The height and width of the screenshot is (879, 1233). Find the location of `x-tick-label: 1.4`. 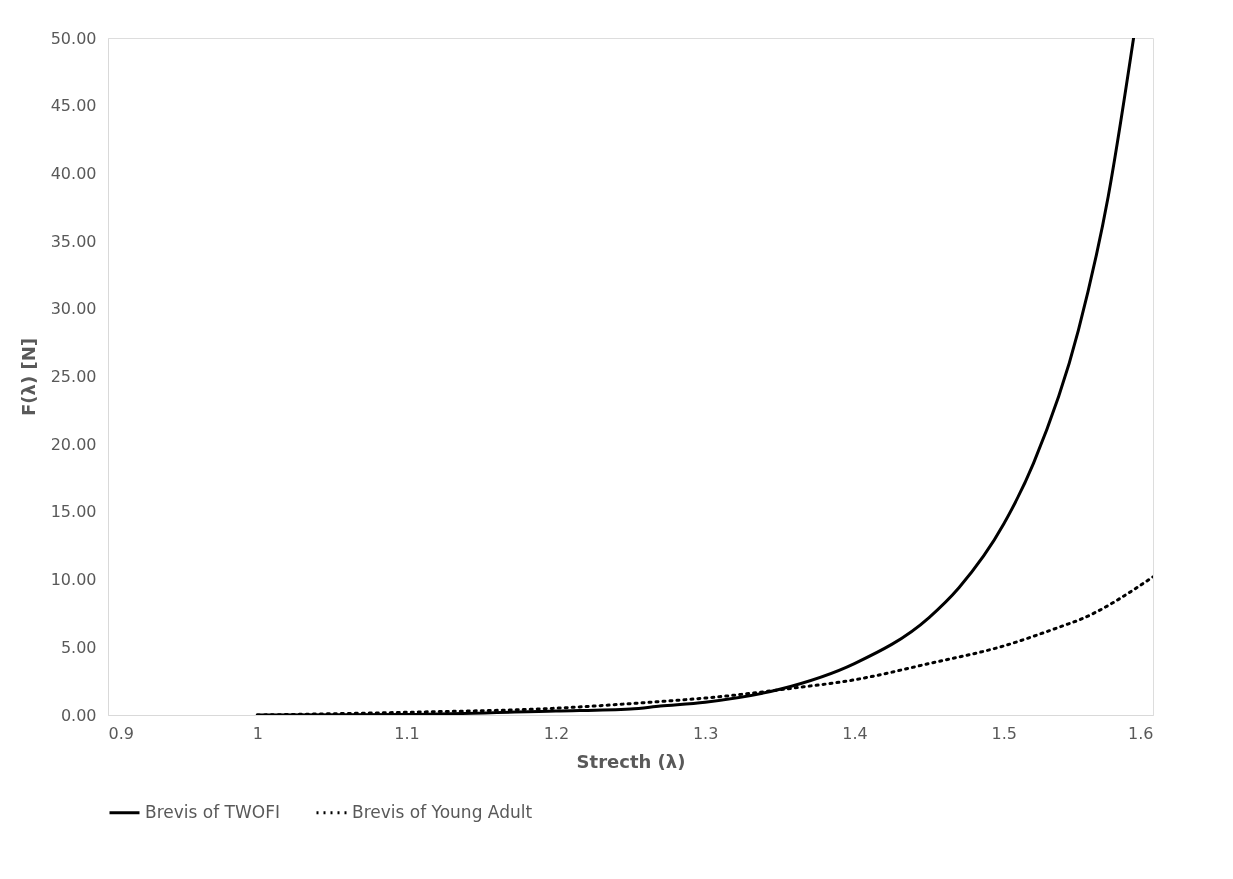

x-tick-label: 1.4 is located at coordinates (855, 733).